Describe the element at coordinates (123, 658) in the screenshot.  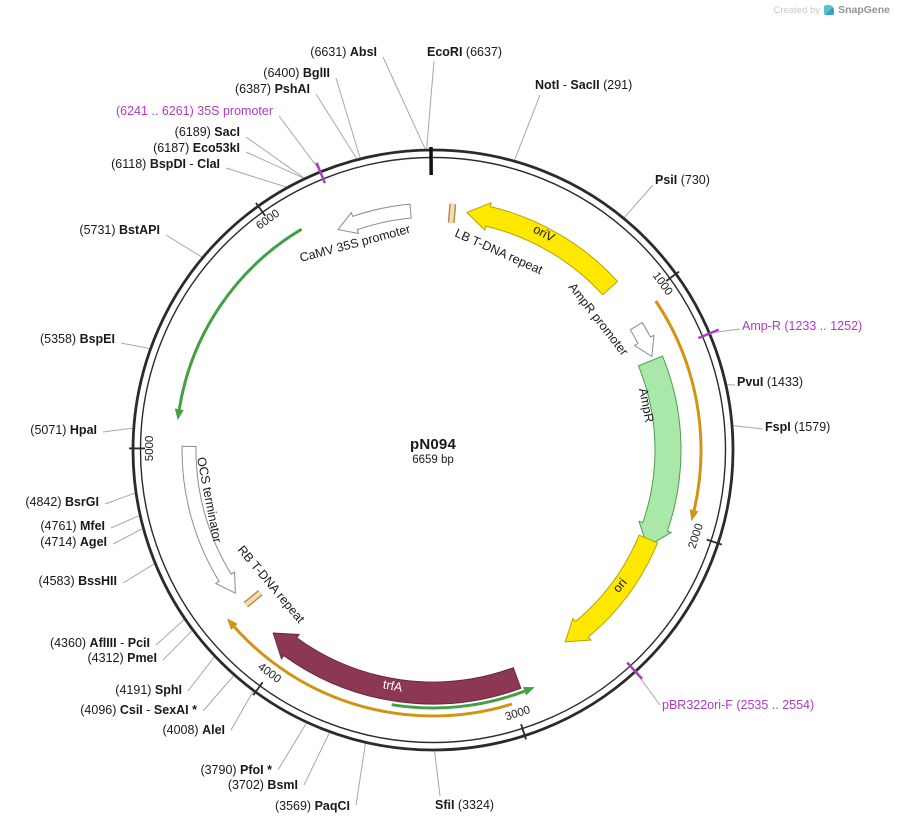
I see `site-label-pmei: (4312) PmeI` at that location.